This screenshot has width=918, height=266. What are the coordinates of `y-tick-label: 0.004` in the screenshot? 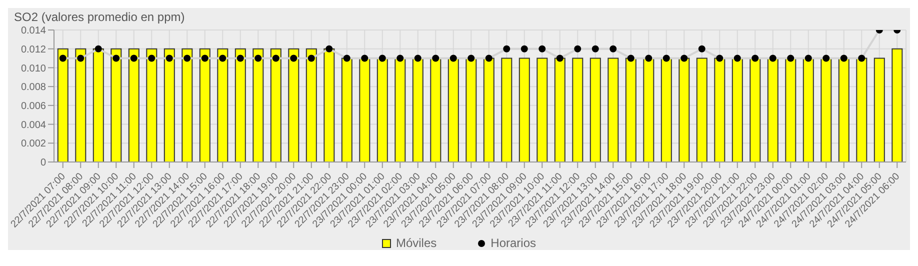 It's located at (33, 125).